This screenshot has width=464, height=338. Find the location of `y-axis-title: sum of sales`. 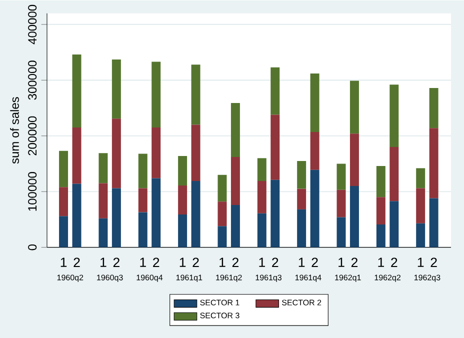

y-axis-title: sum of sales is located at coordinates (14, 130).